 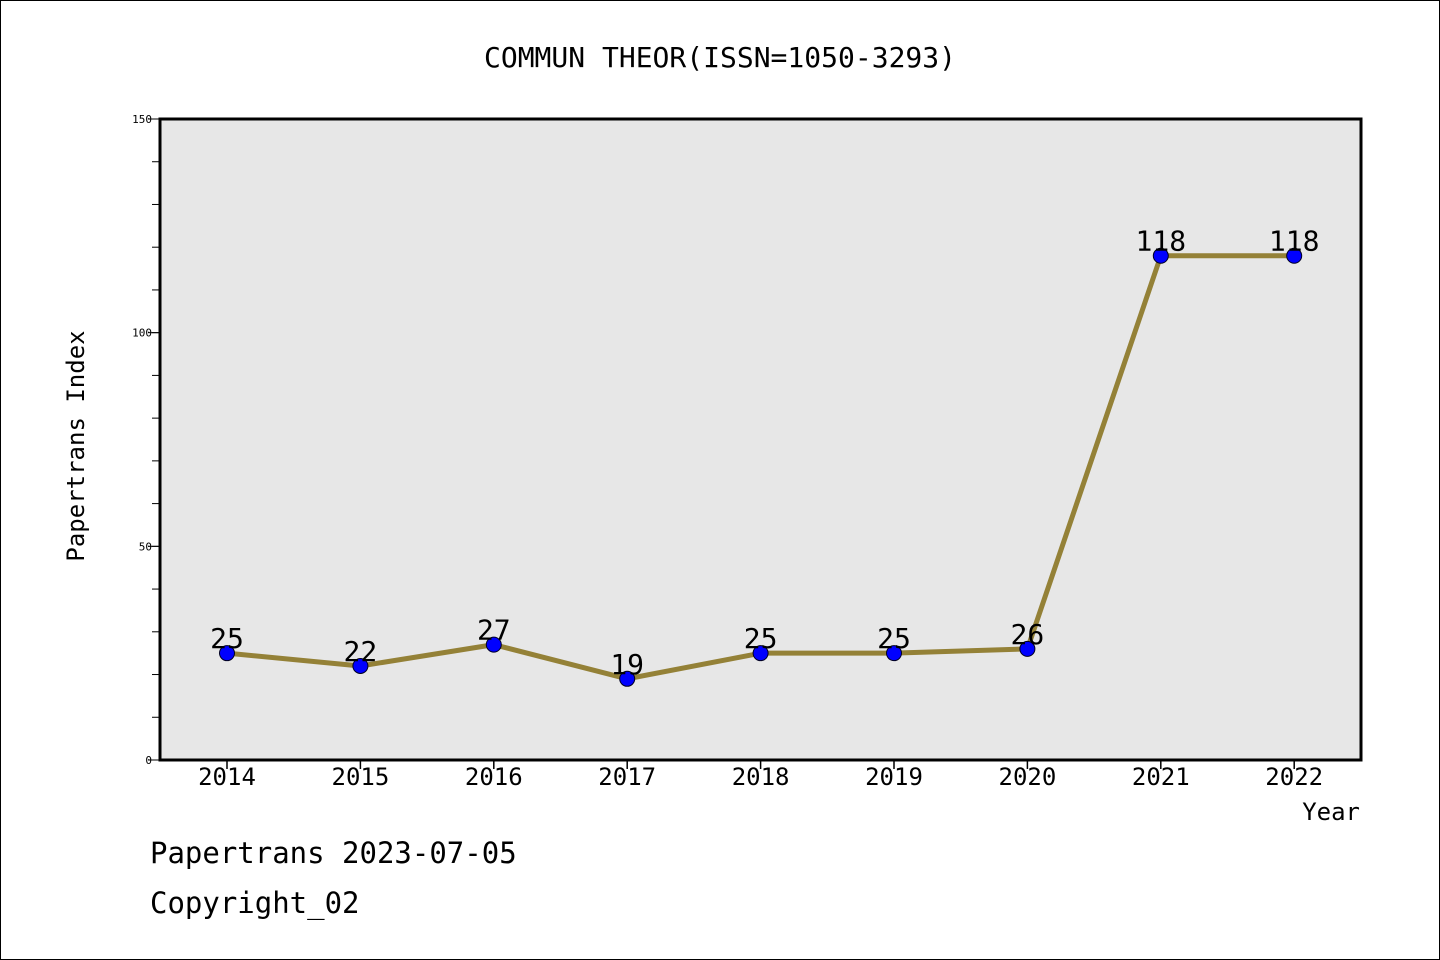 I want to click on x-tick-label: 2015, so click(x=361, y=777).